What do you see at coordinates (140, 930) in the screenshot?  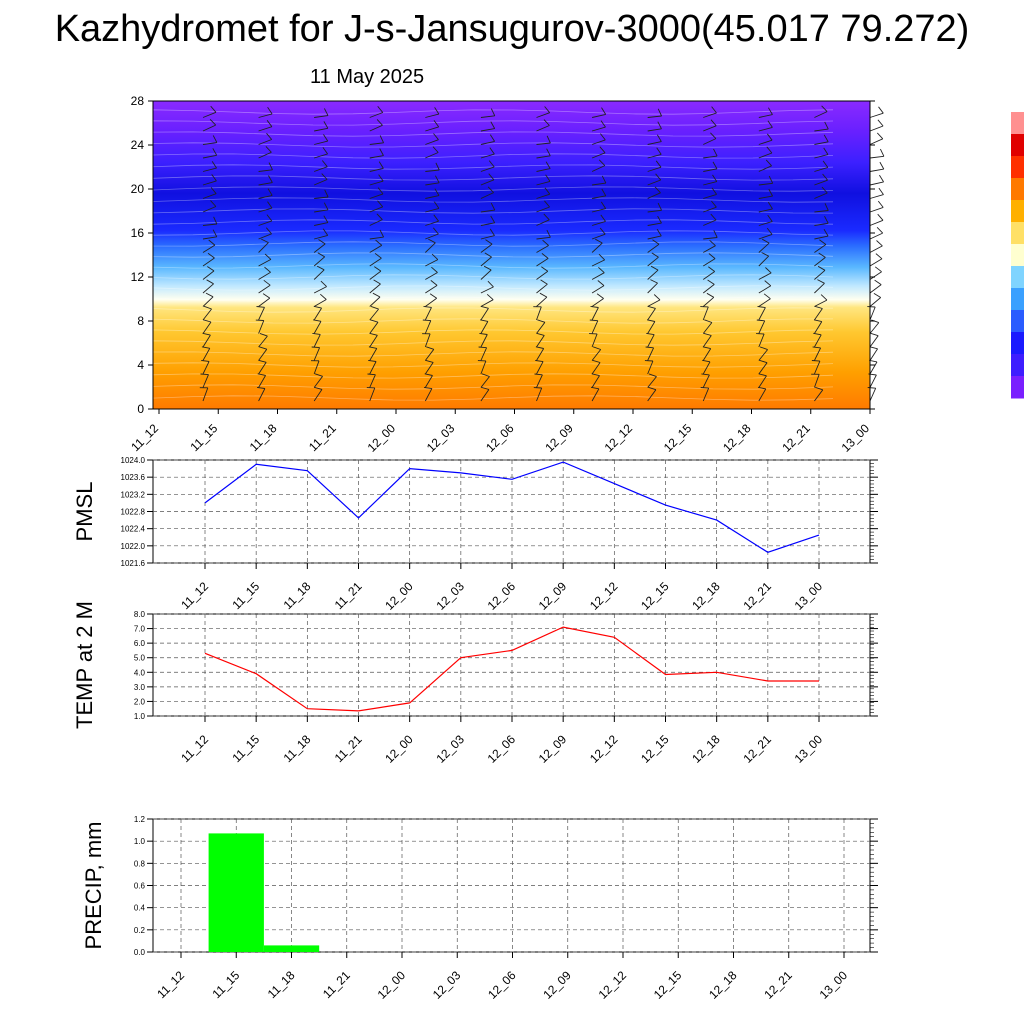 I see `y-tick-label: 0.2` at bounding box center [140, 930].